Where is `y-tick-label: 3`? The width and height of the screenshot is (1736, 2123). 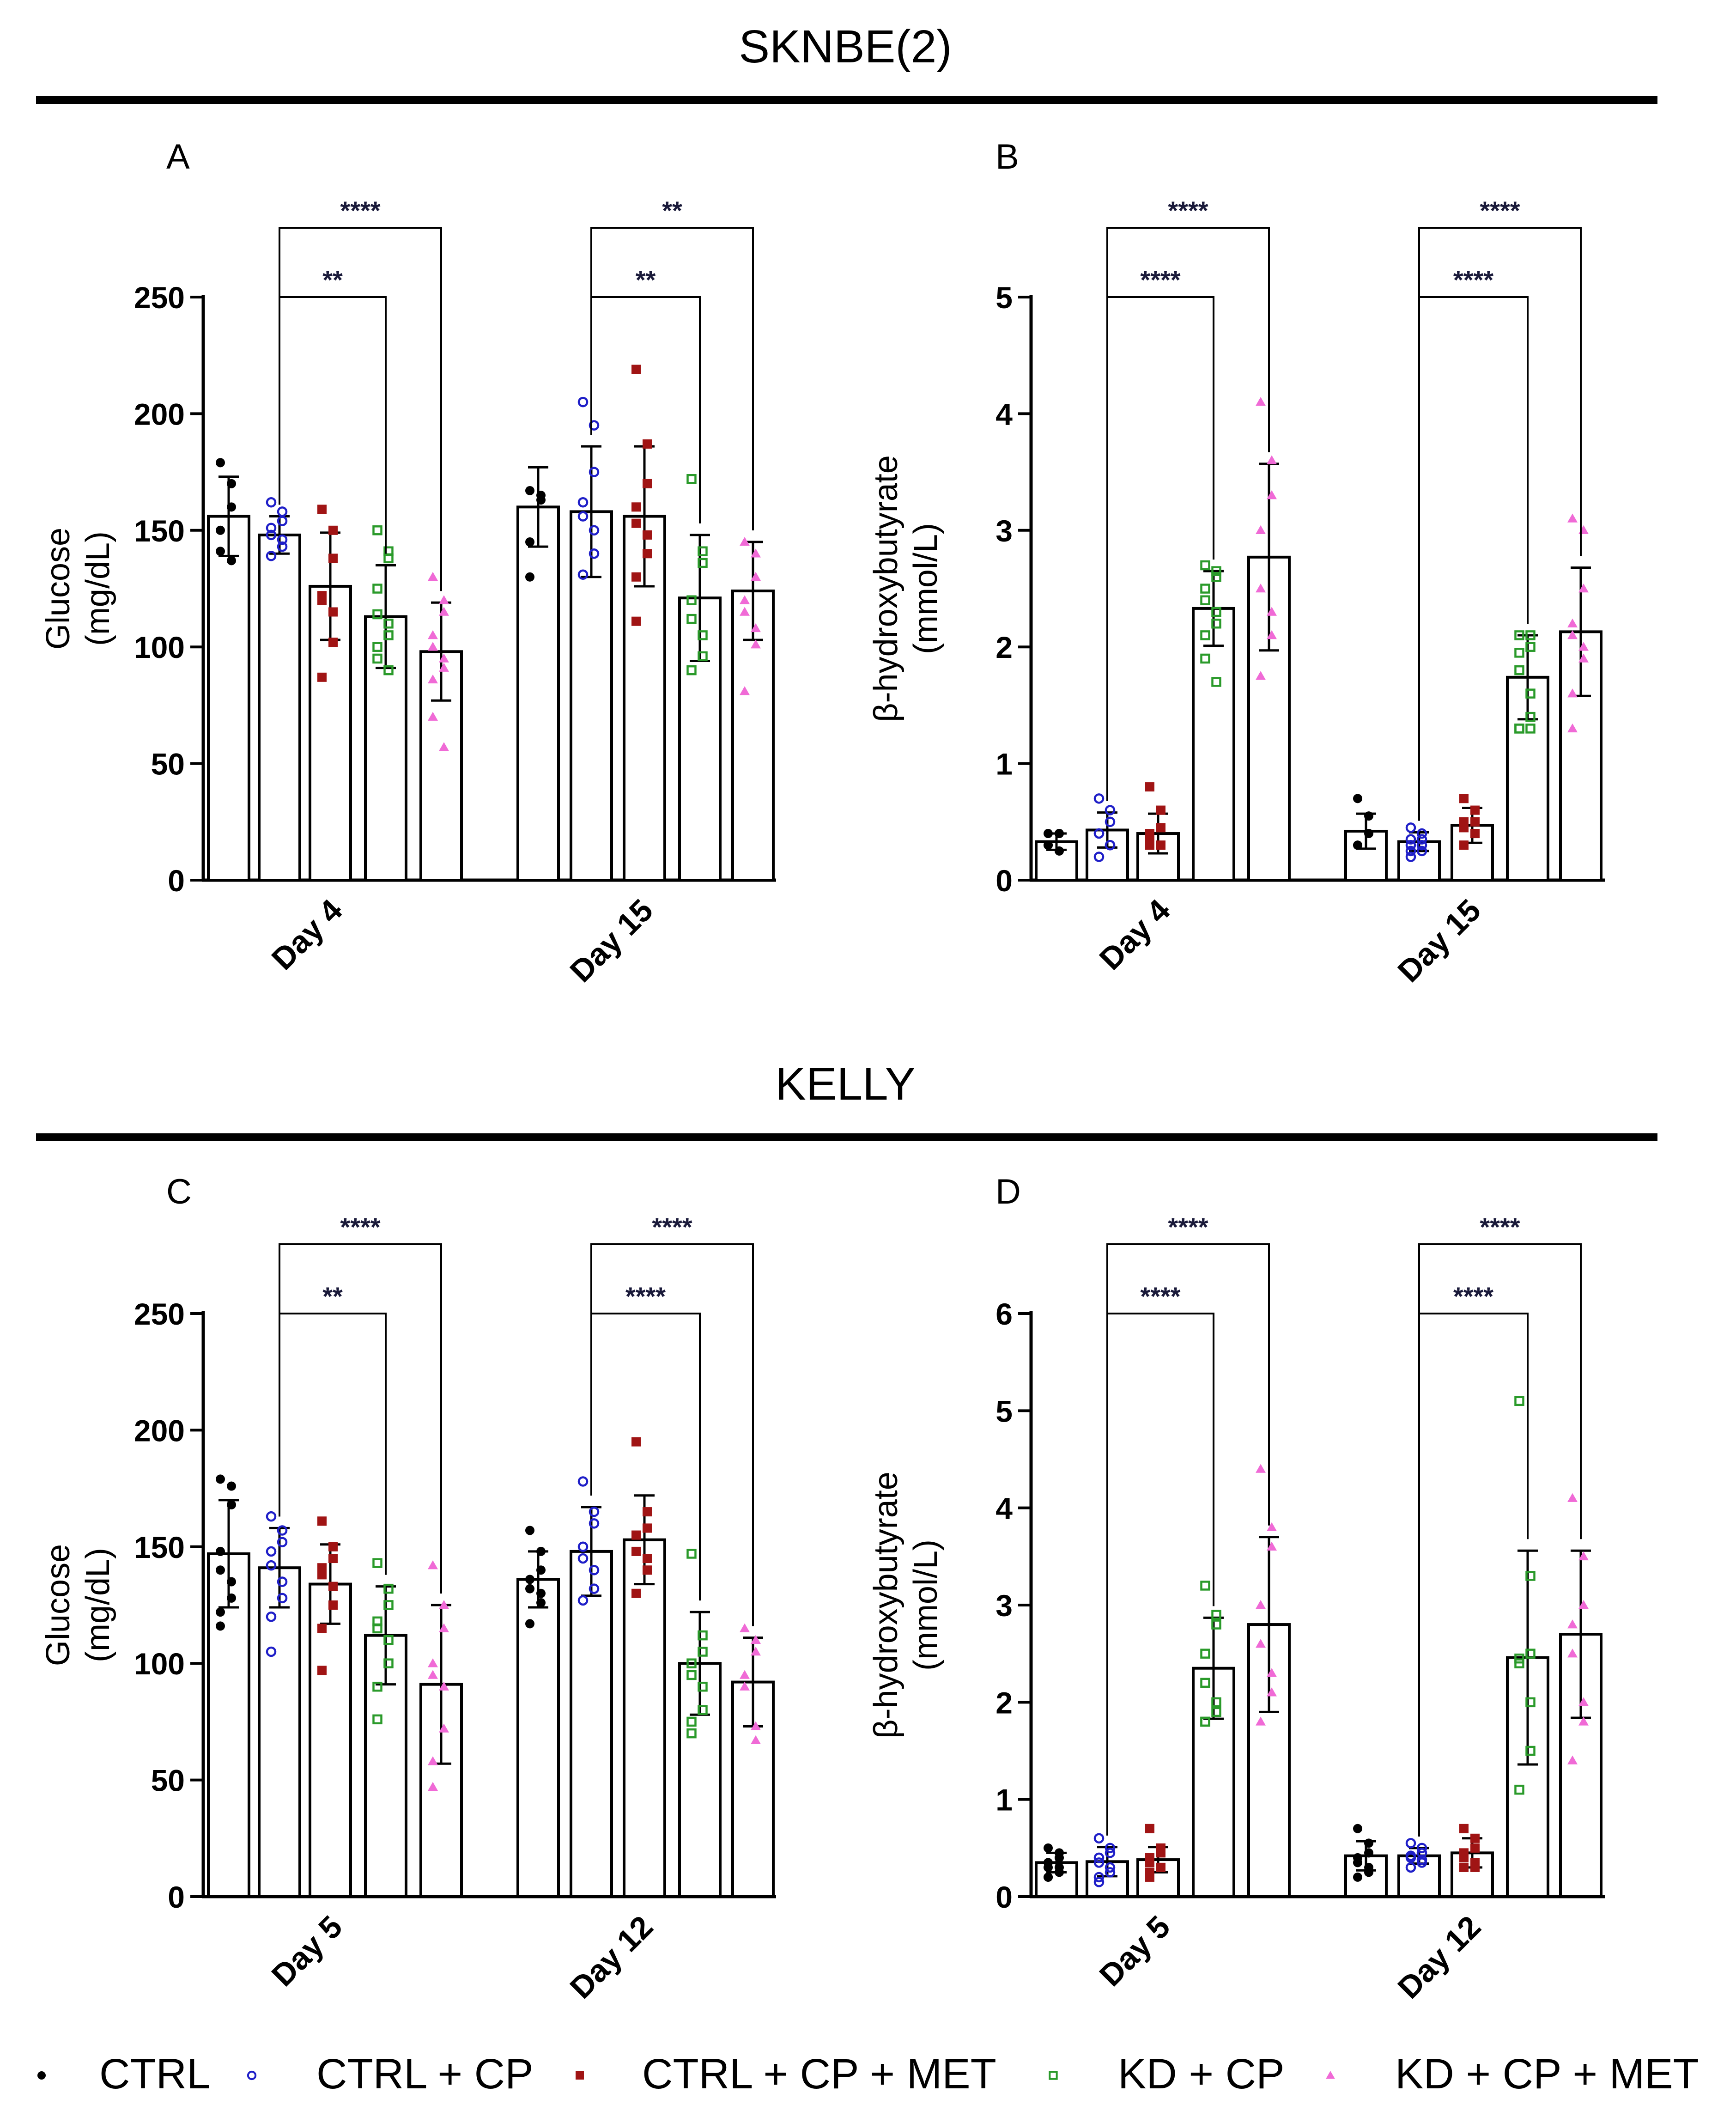 y-tick-label: 3 is located at coordinates (1004, 531).